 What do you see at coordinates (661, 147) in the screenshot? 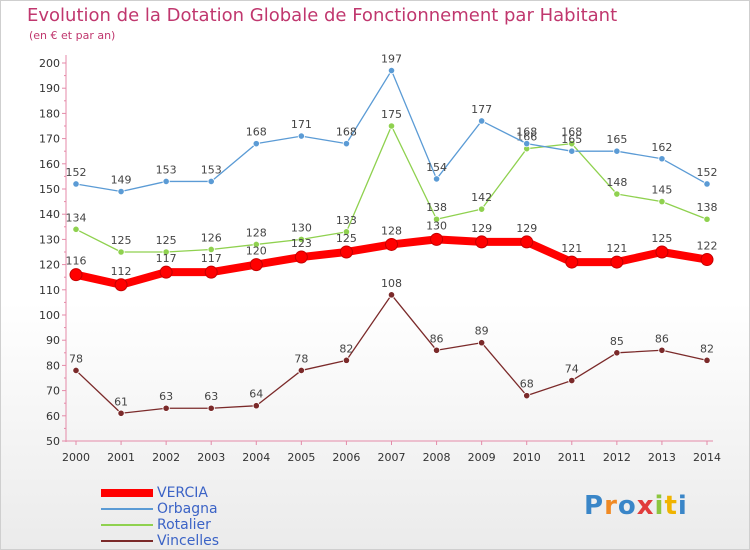
I see `data-label-orbagna: 162` at bounding box center [661, 147].